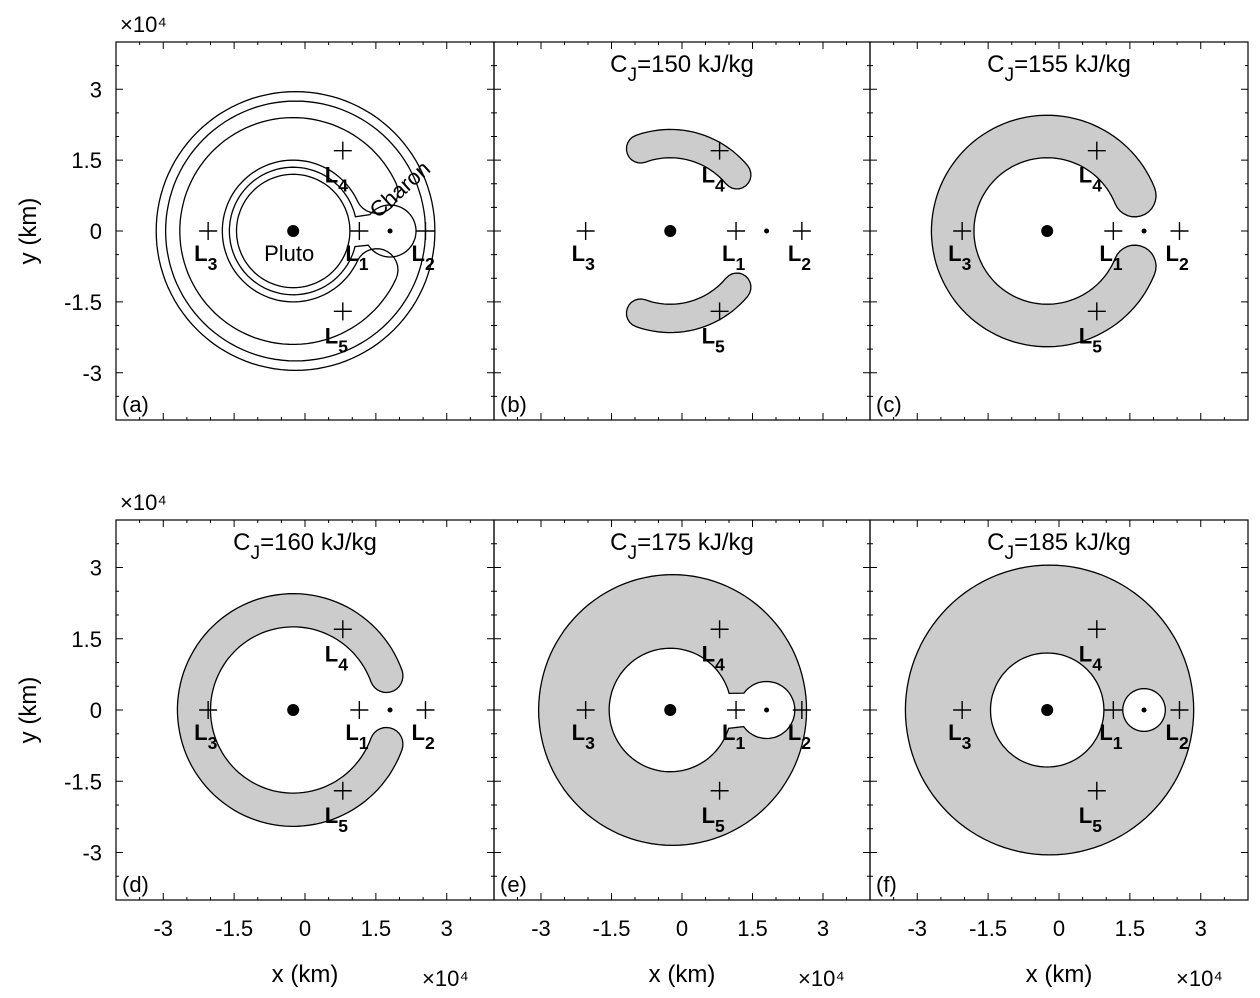 The image size is (1260, 998). Describe the element at coordinates (289, 253) in the screenshot. I see `pluto-label: Pluto` at that location.